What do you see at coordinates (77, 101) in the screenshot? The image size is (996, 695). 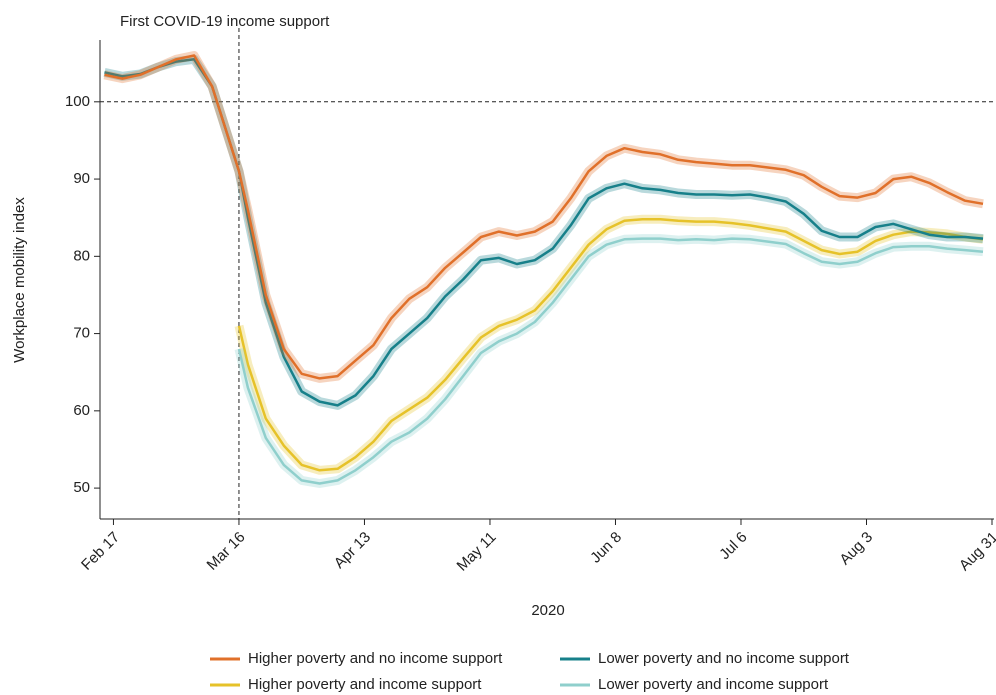 I see `y-tick-label: 100` at bounding box center [77, 101].